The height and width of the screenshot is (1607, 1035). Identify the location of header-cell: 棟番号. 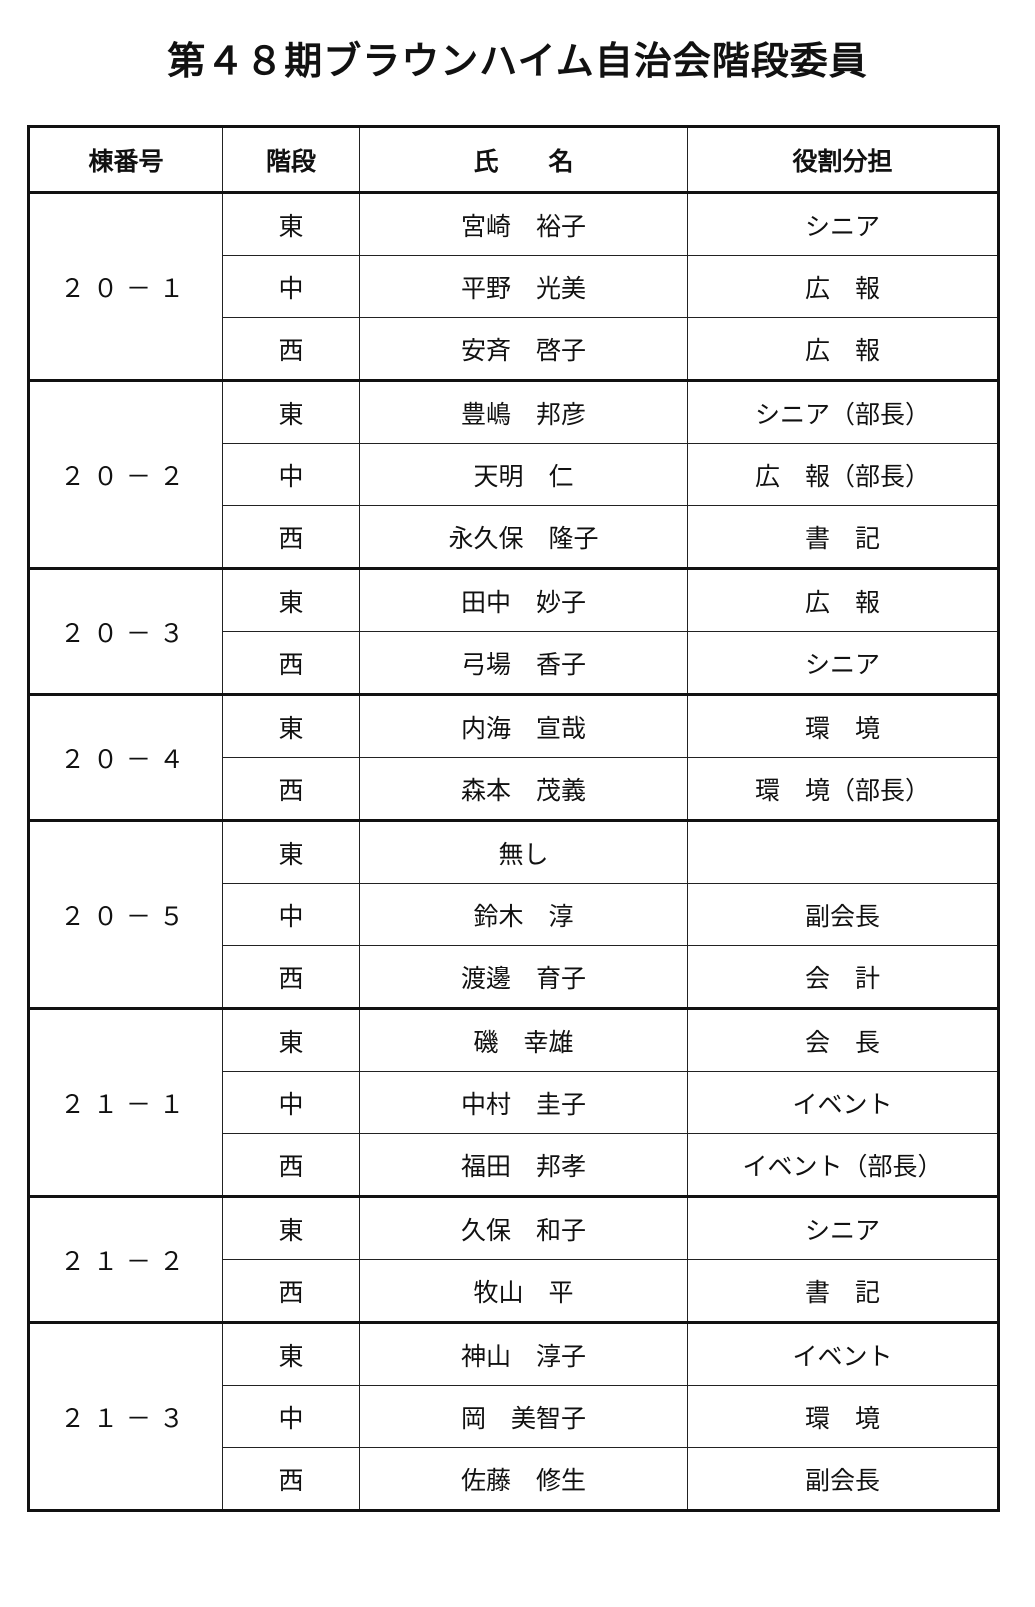
(125, 160).